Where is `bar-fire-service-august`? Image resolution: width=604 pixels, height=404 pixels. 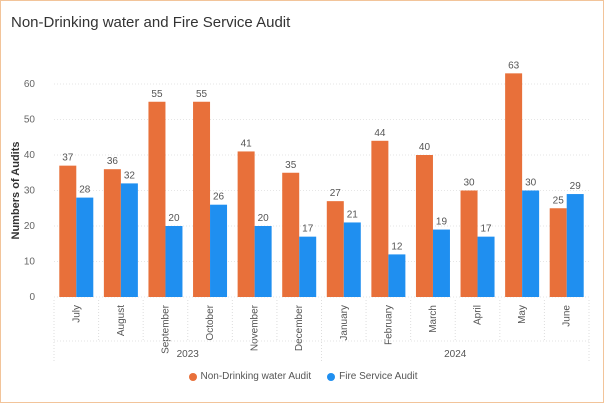
bar-fire-service-august is located at coordinates (129, 240).